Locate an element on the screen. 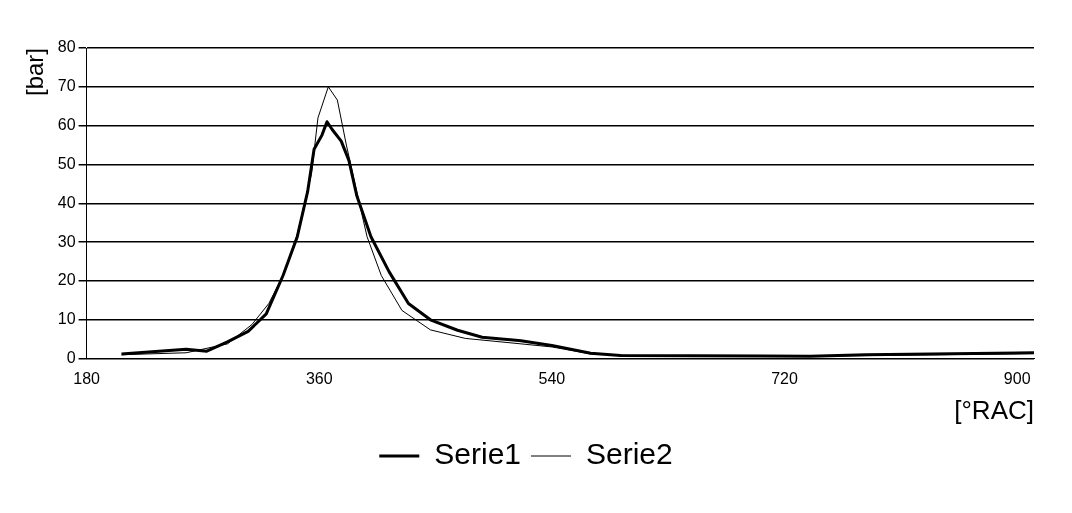 The height and width of the screenshot is (513, 1072). x-axis-title: [°RAC] is located at coordinates (994, 409).